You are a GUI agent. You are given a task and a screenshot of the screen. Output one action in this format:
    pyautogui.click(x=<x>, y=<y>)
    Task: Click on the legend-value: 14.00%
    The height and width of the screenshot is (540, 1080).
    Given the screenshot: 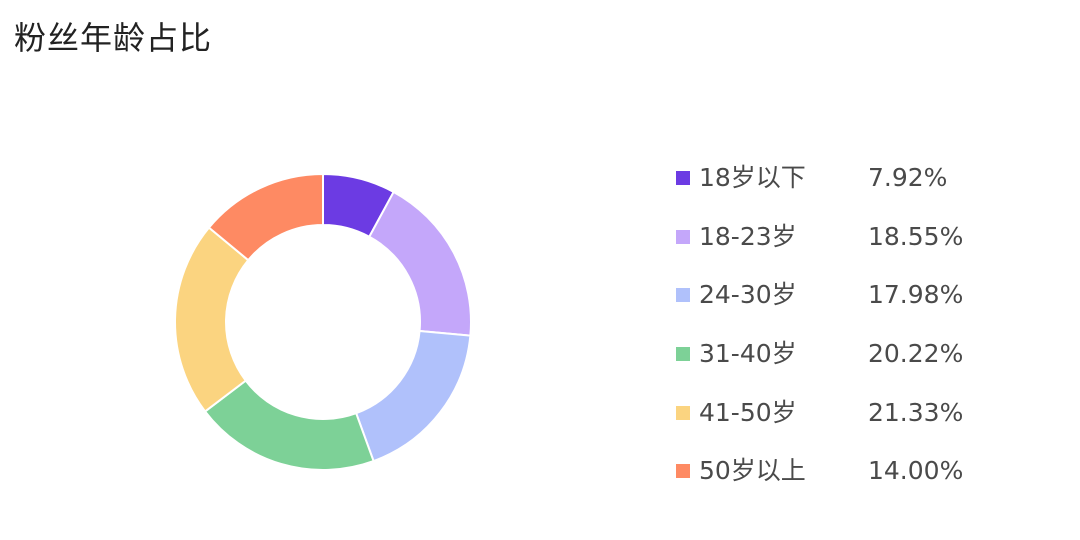 What is the action you would take?
    pyautogui.click(x=916, y=471)
    